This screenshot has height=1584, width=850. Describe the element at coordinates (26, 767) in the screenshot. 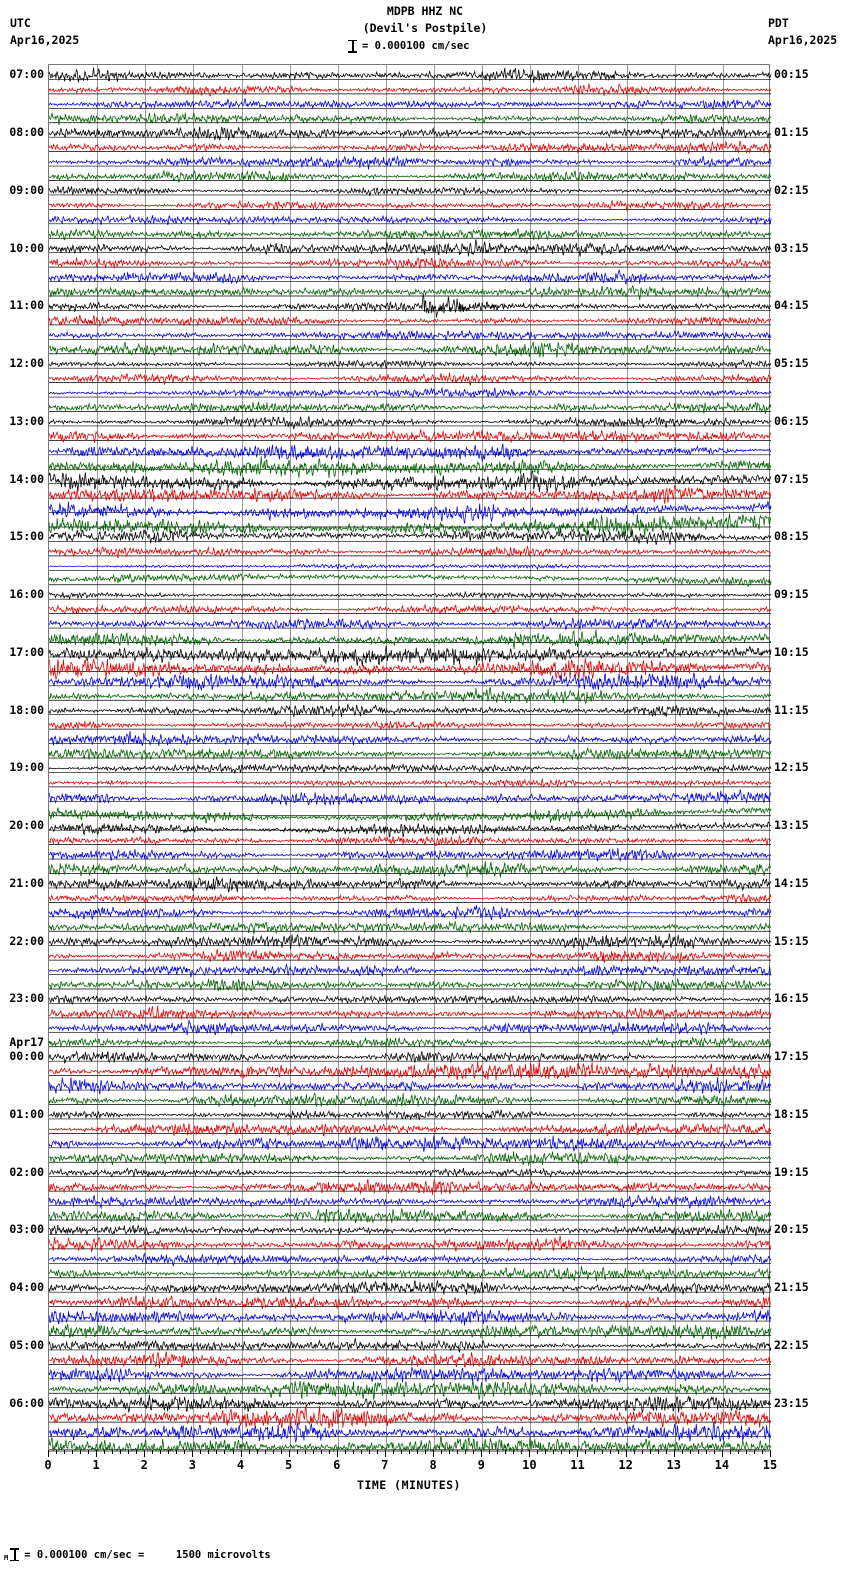

I see `utc-hour-label-19-00: 19:00` at that location.